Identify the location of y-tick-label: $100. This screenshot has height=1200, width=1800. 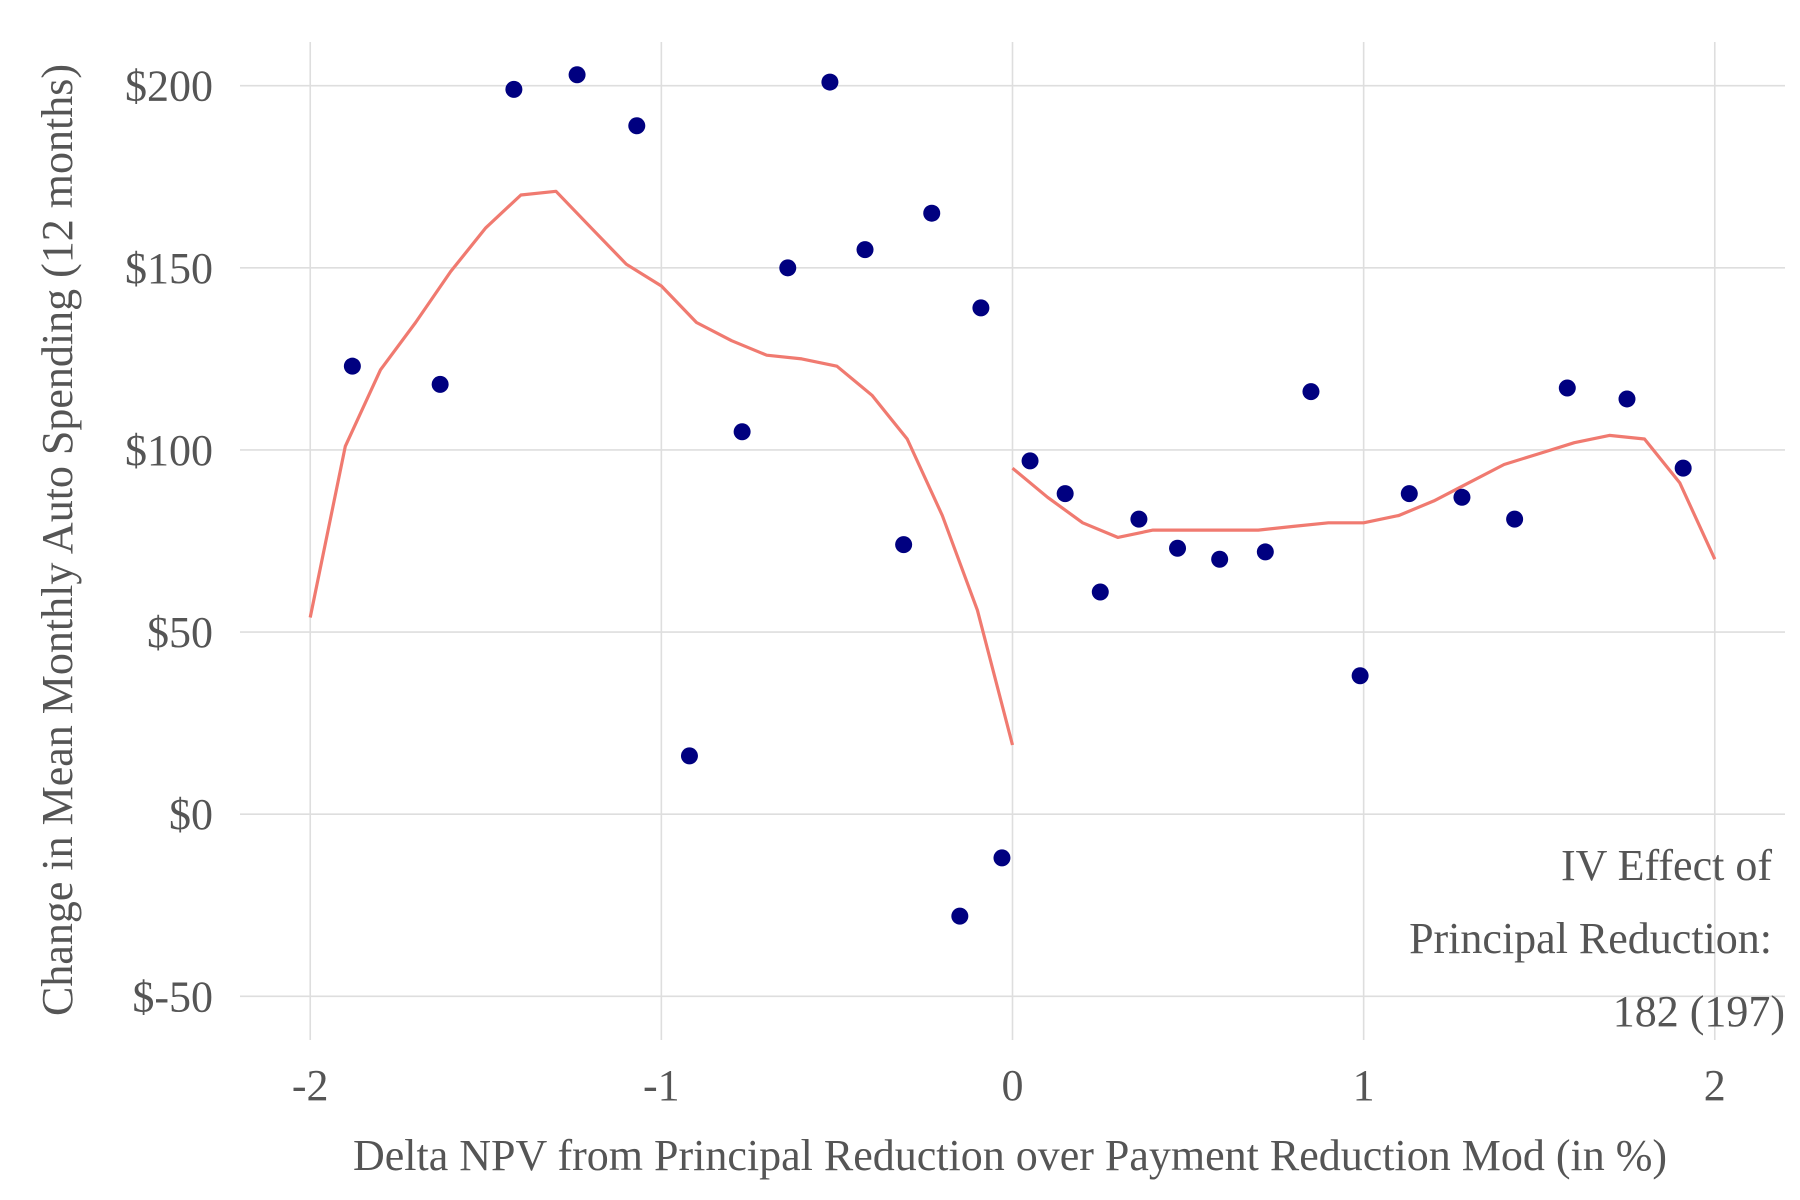
(169, 450).